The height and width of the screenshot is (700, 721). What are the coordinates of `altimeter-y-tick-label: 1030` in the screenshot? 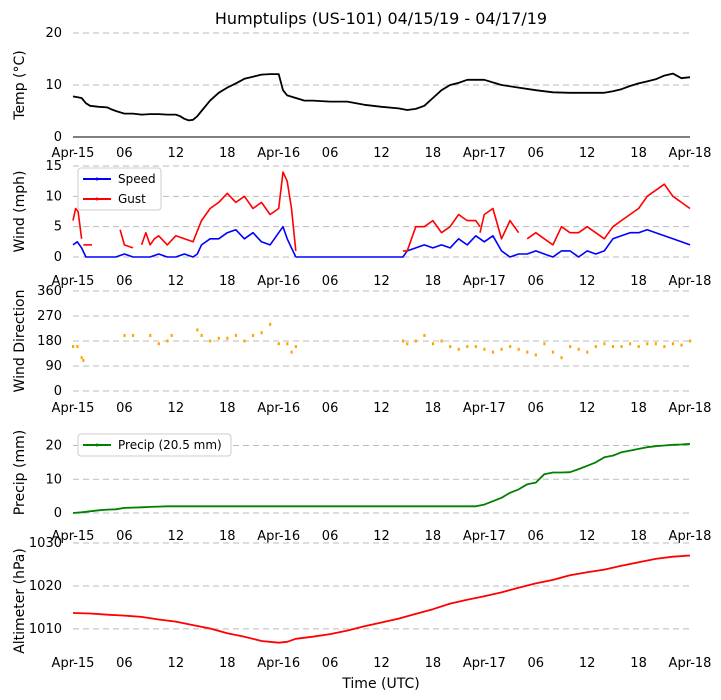 It's located at (45, 543).